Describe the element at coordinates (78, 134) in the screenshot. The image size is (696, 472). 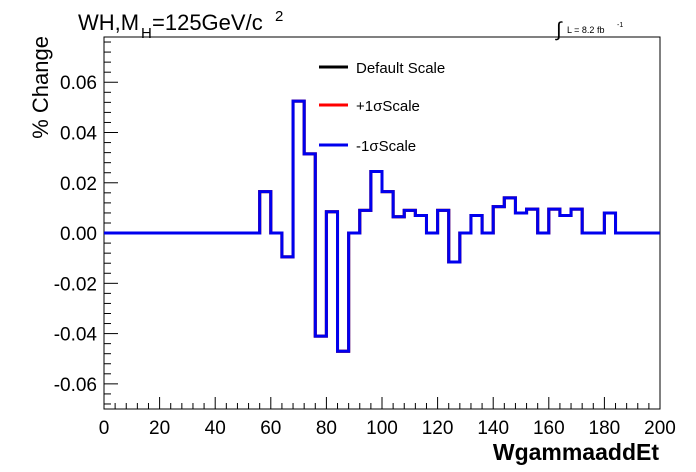
I see `y-tick-label: 0.04` at that location.